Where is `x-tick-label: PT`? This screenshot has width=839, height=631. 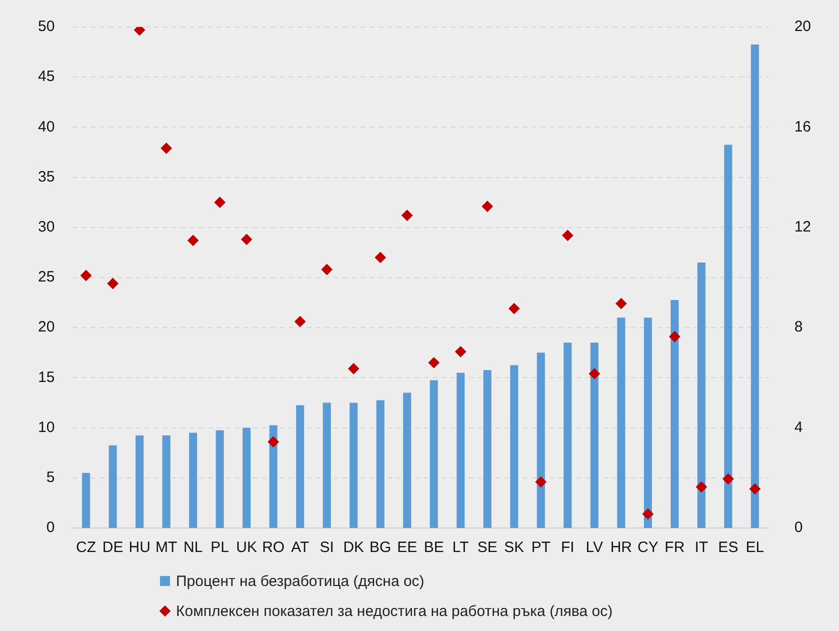
x-tick-label: PT is located at coordinates (540, 547).